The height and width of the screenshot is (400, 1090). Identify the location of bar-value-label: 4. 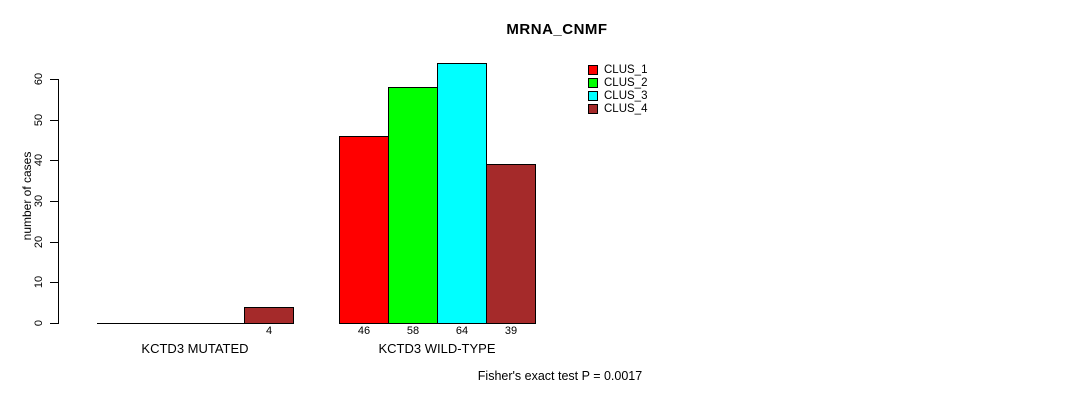
(269, 331).